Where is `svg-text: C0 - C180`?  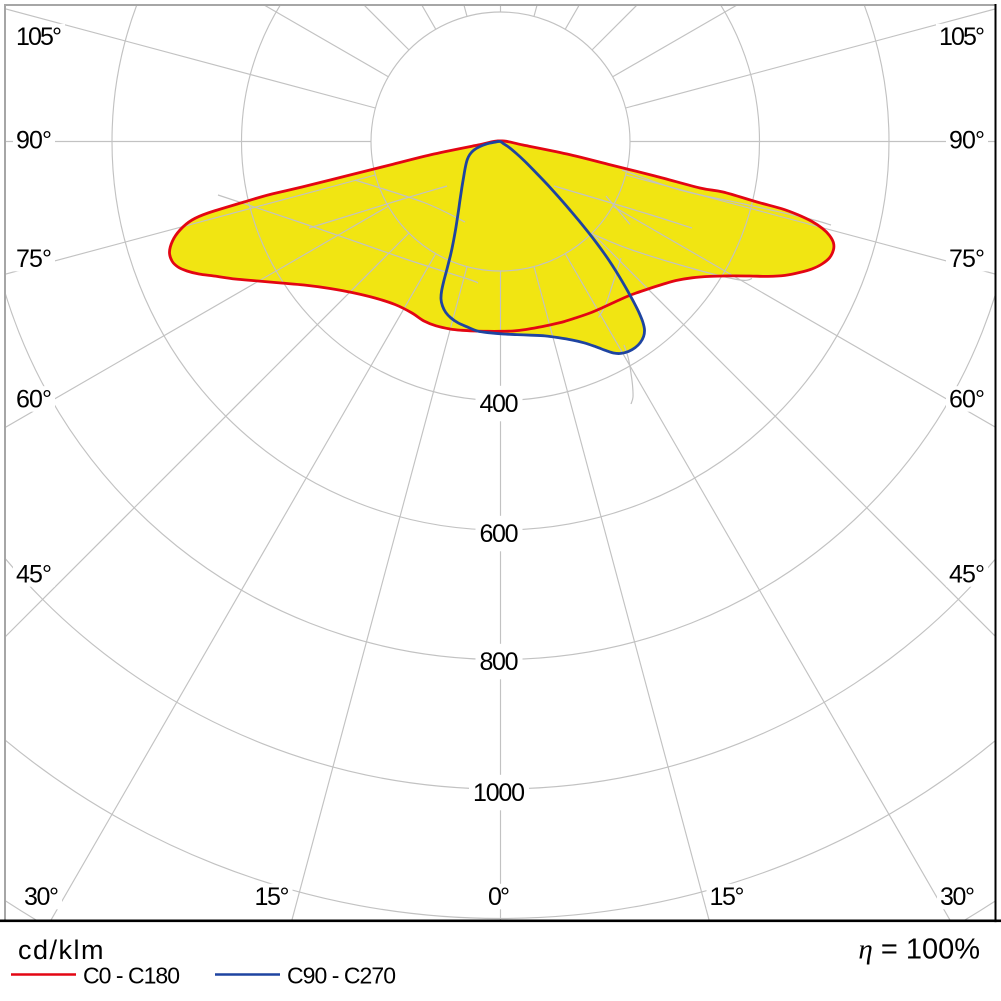 svg-text: C0 - C180 is located at coordinates (131, 975).